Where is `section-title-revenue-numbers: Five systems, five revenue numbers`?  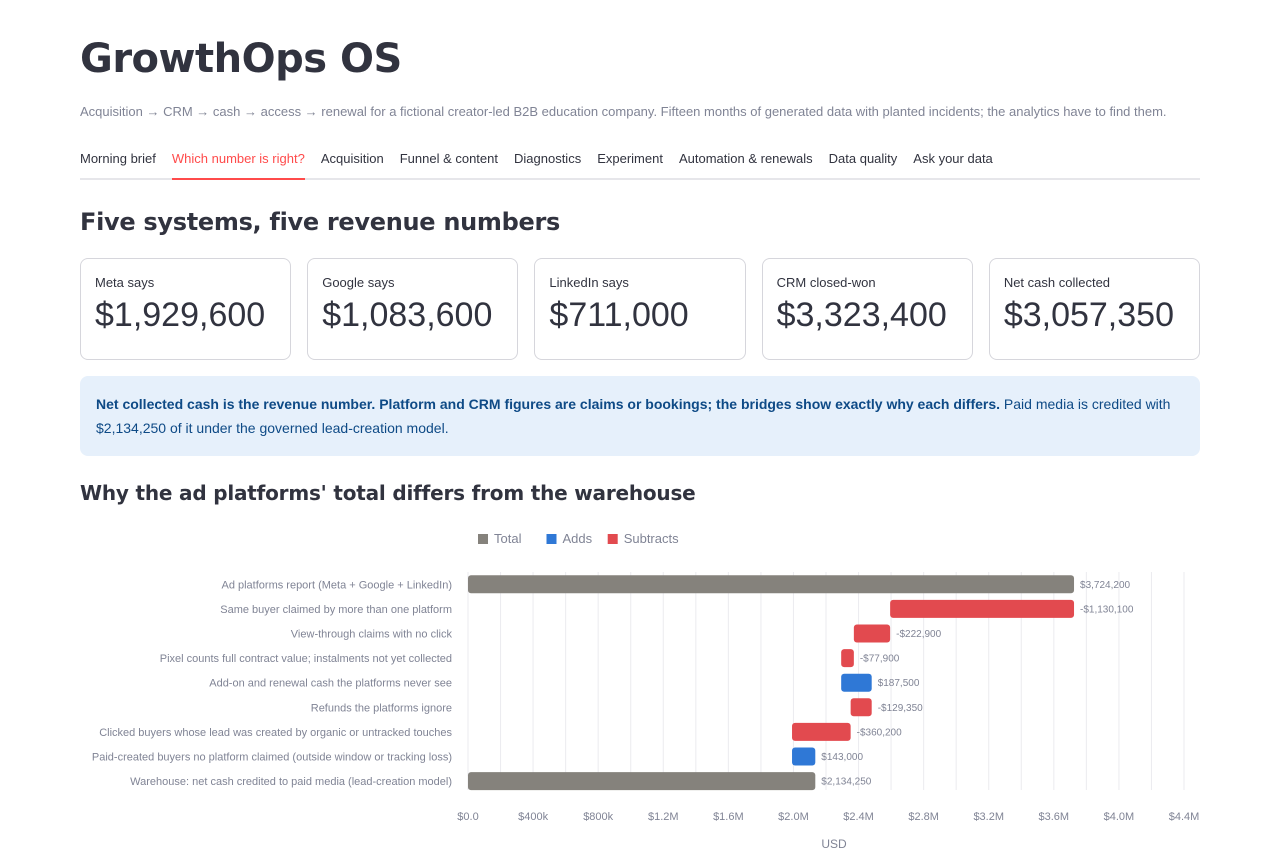
section-title-revenue-numbers: Five systems, five revenue numbers is located at coordinates (320, 222).